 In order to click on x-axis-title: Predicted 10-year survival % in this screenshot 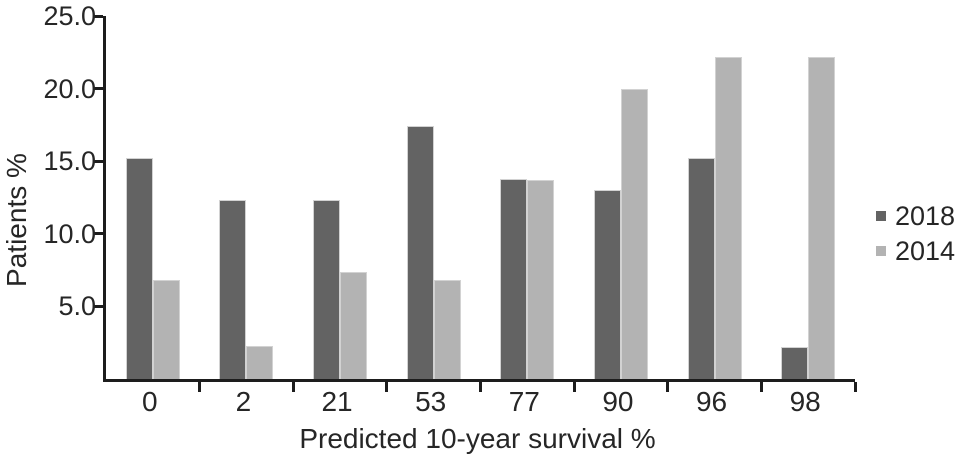, I will do `click(477, 438)`.